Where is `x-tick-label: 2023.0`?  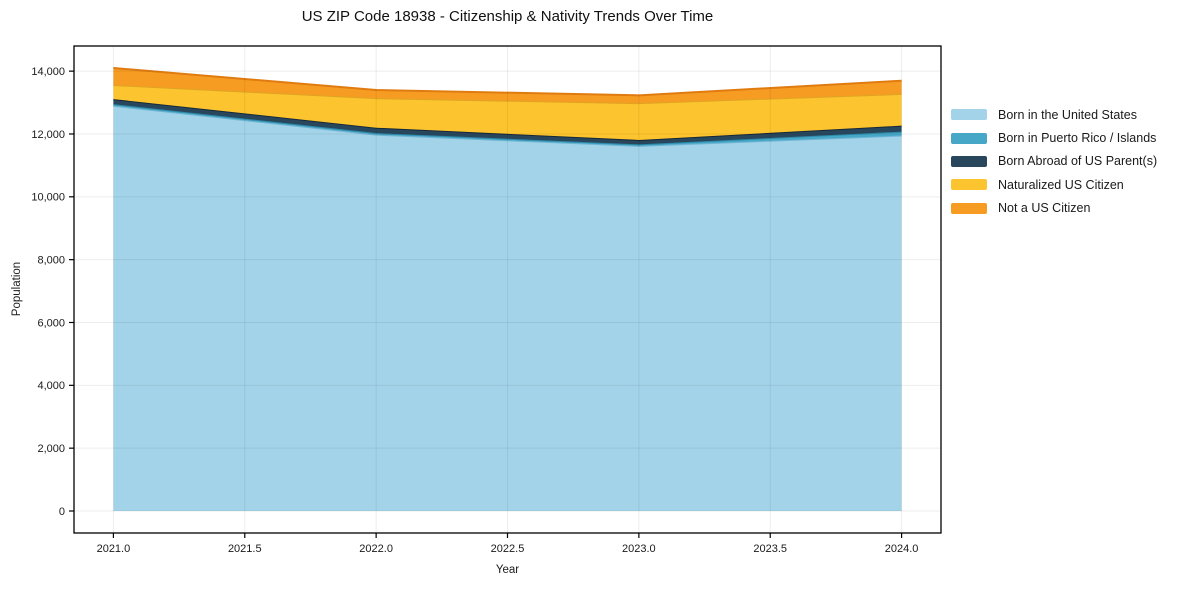 x-tick-label: 2023.0 is located at coordinates (639, 549).